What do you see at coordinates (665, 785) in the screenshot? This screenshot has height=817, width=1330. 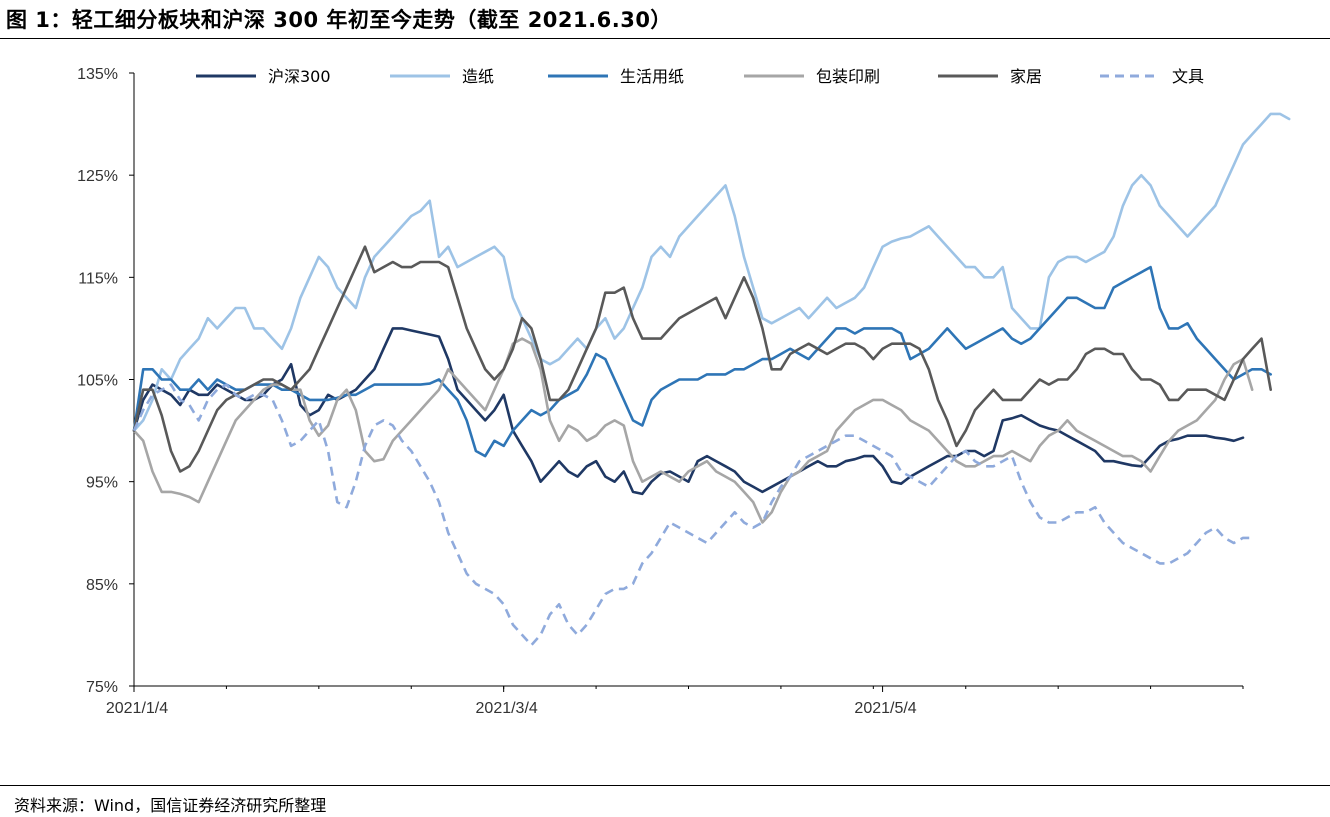 I see `footer-rule` at bounding box center [665, 785].